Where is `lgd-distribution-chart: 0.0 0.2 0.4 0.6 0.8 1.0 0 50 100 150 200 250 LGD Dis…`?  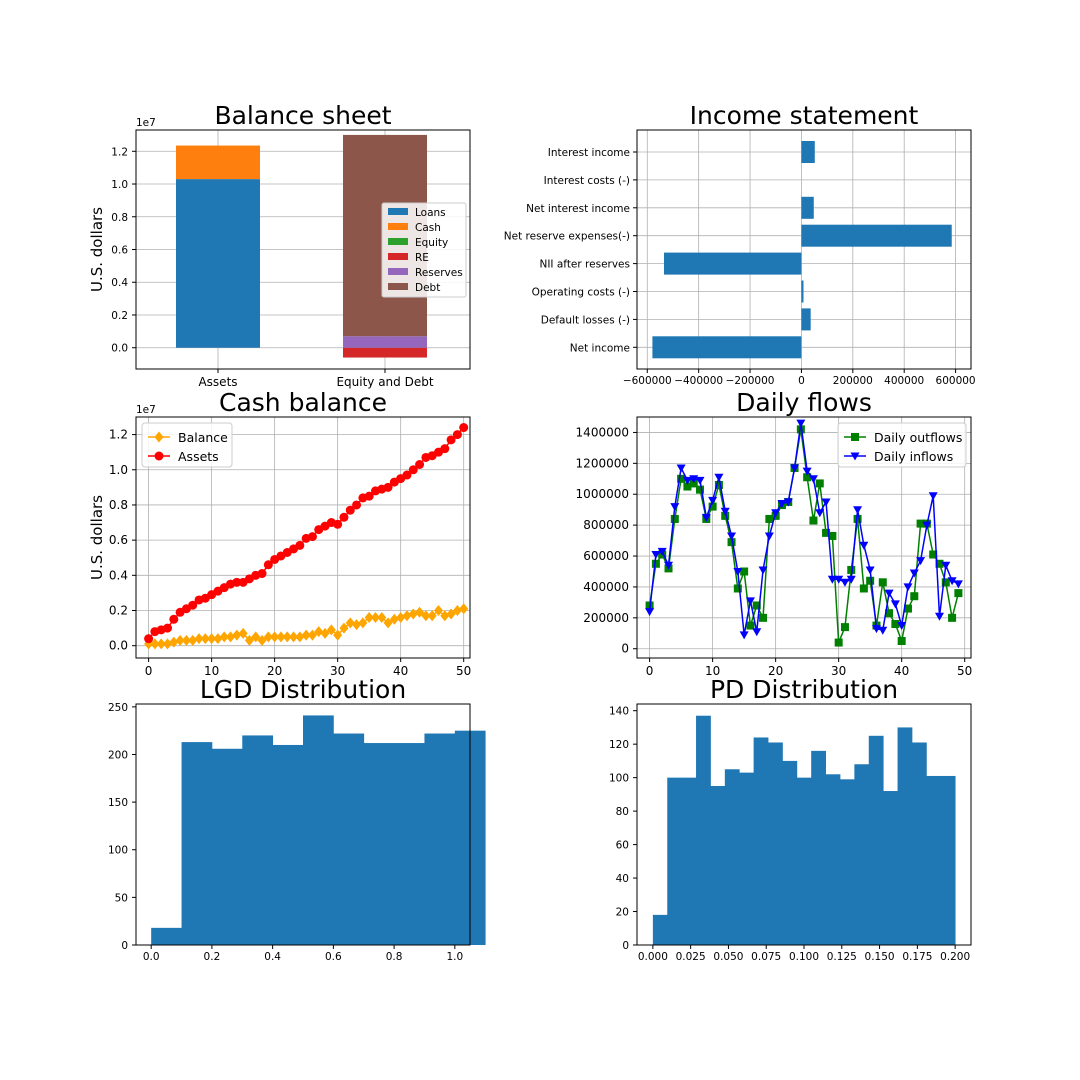 lgd-distribution-chart: 0.0 0.2 0.4 0.6 0.8 1.0 0 50 100 150 200 250 LGD Dis… is located at coordinates (297, 819).